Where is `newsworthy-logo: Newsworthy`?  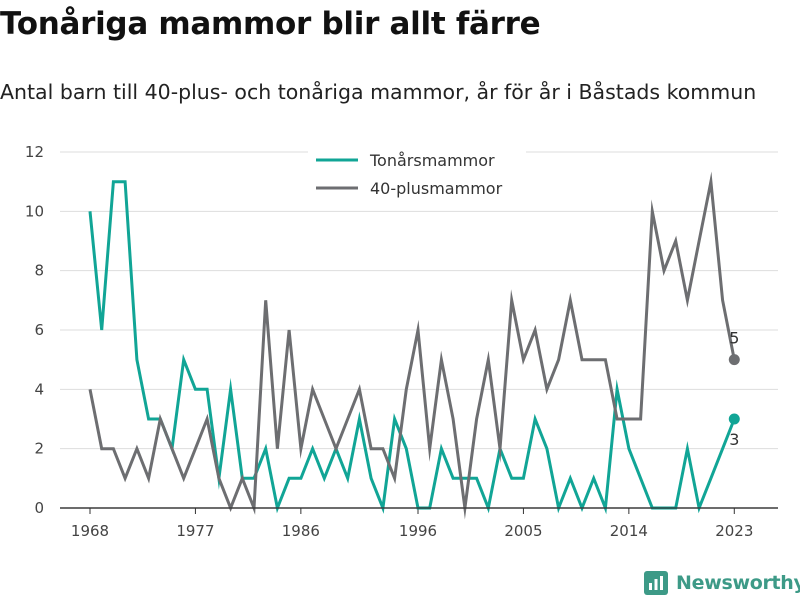
newsworthy-logo: Newsworthy is located at coordinates (722, 583).